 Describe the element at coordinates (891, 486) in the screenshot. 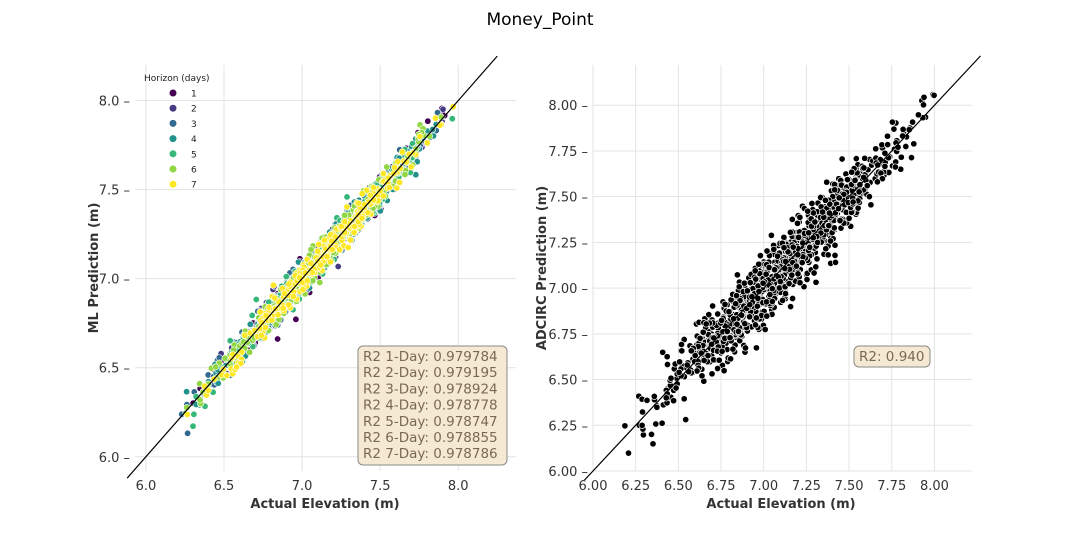

I see `x-tick-label: 7.75` at that location.